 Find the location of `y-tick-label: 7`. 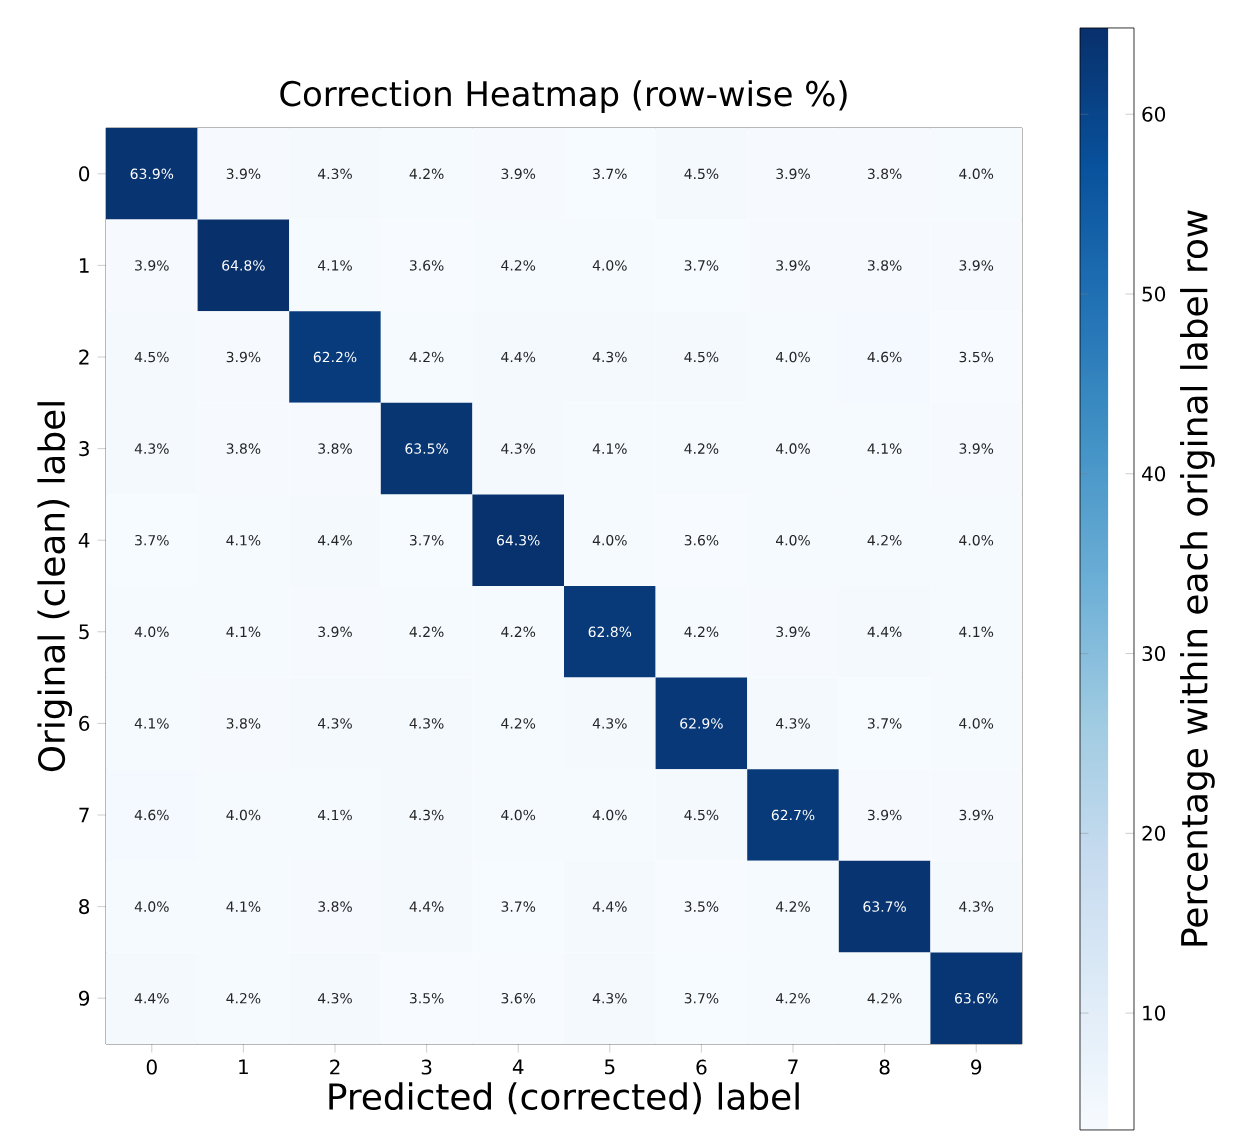

y-tick-label: 7 is located at coordinates (84, 815).